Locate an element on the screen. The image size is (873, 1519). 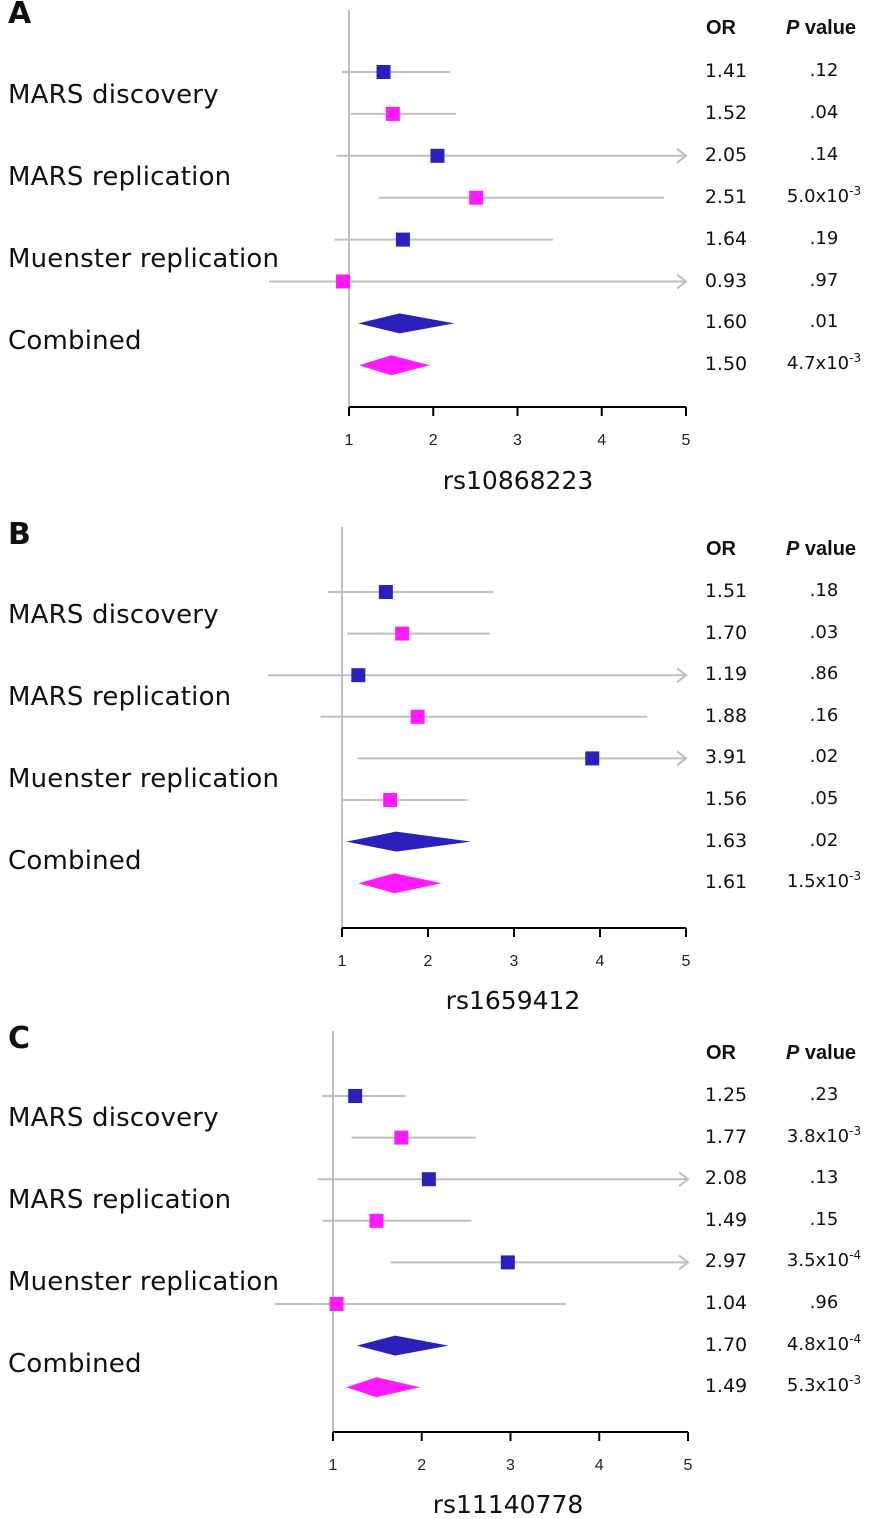
p-value: 5.3x10-3 is located at coordinates (824, 1384).